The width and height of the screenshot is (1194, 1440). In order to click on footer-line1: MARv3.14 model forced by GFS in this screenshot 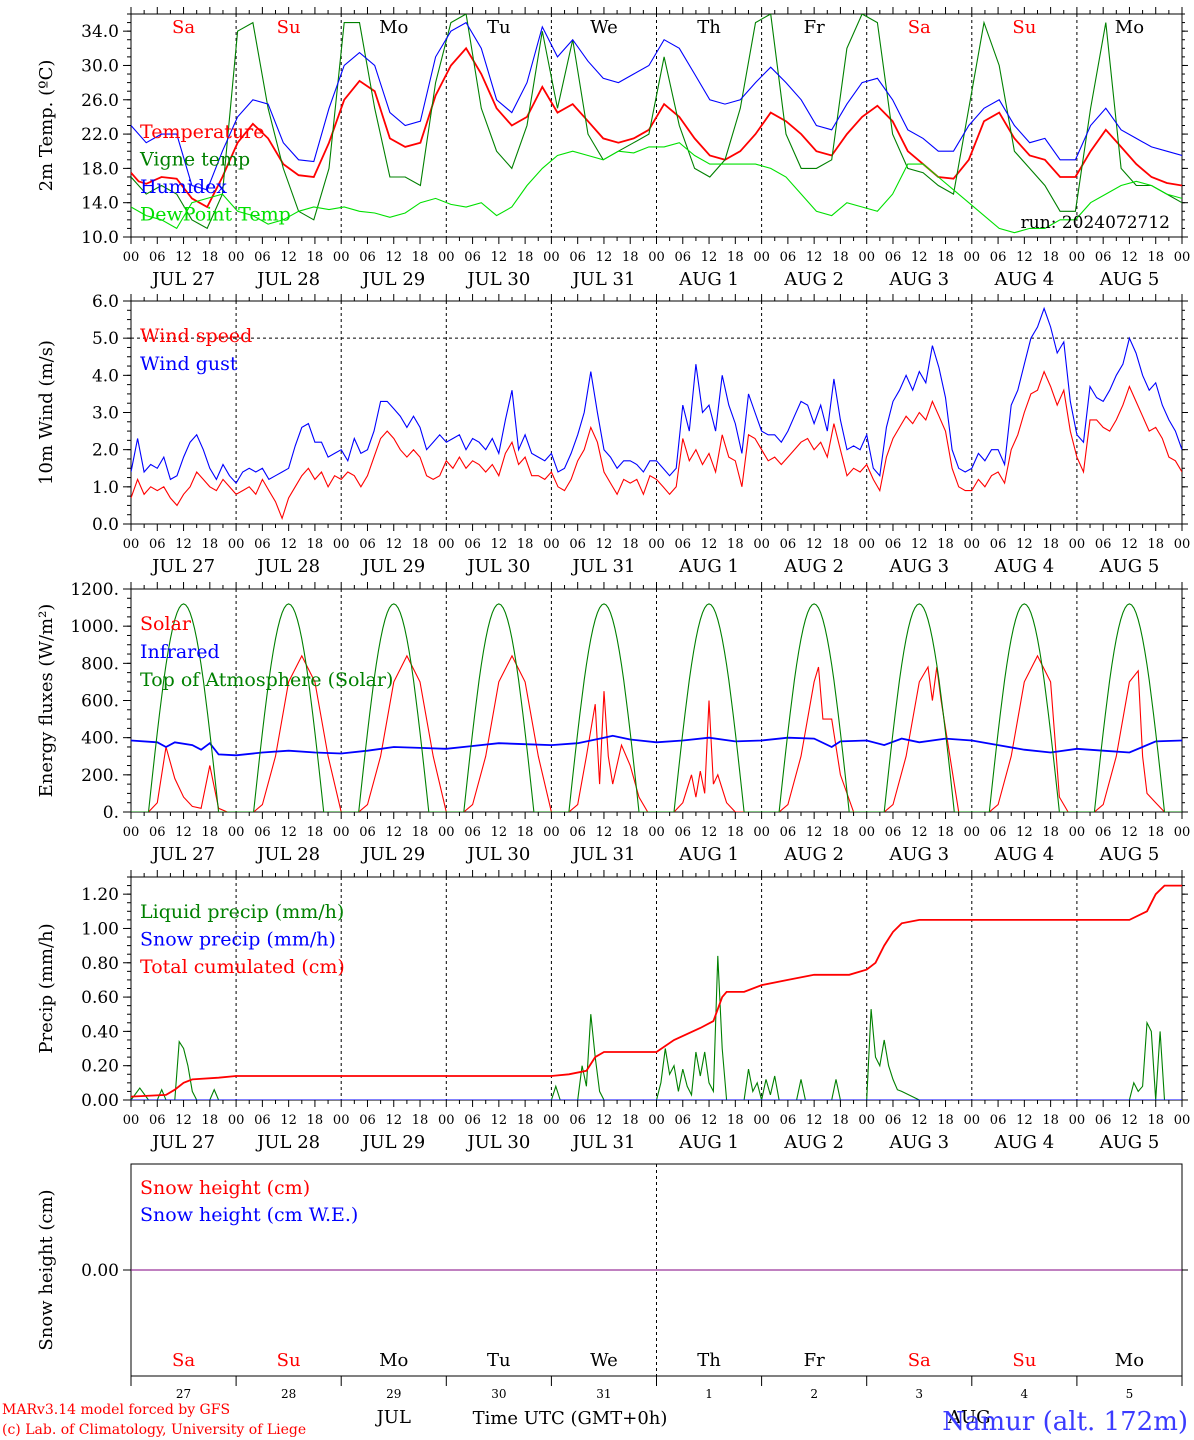, I will do `click(116, 1410)`.